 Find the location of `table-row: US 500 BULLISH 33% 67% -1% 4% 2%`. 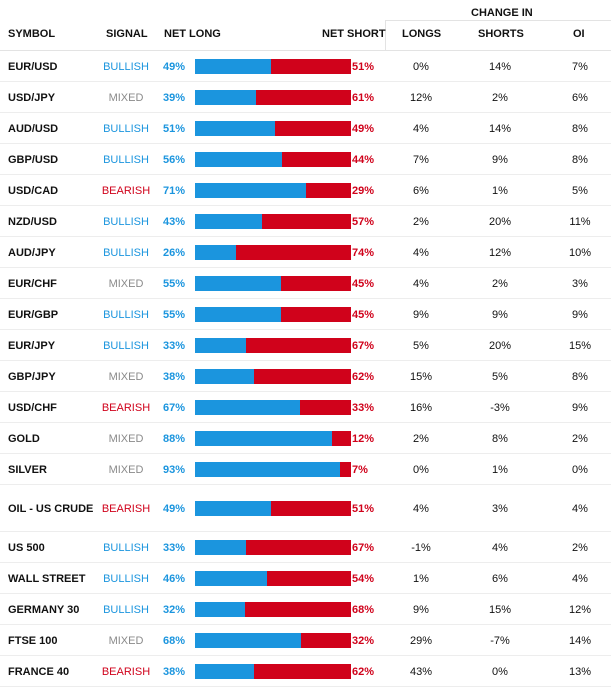

table-row: US 500 BULLISH 33% 67% -1% 4% 2% is located at coordinates (305, 547).